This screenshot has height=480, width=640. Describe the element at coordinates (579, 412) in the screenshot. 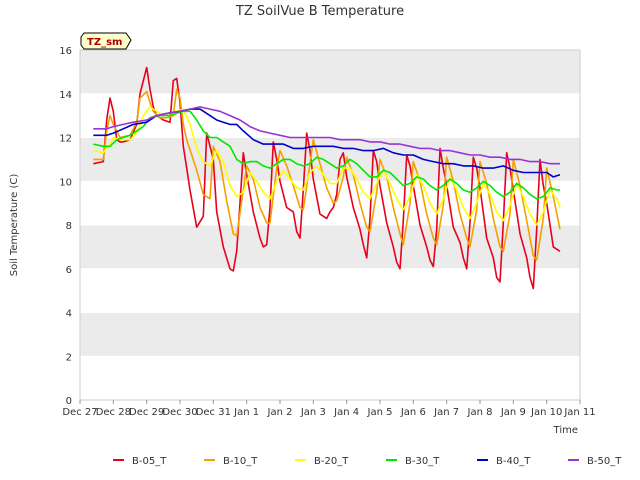

I see `x-tick-label: Jan 11` at that location.